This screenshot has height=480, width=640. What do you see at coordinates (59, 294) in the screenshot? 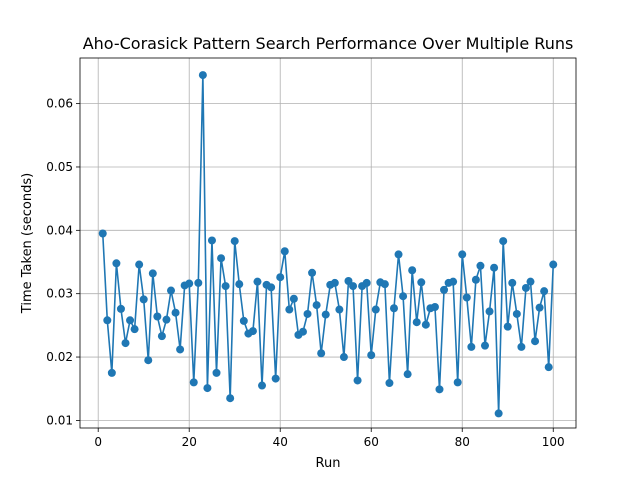
I see `y-tick-label: 0.03` at bounding box center [59, 294].